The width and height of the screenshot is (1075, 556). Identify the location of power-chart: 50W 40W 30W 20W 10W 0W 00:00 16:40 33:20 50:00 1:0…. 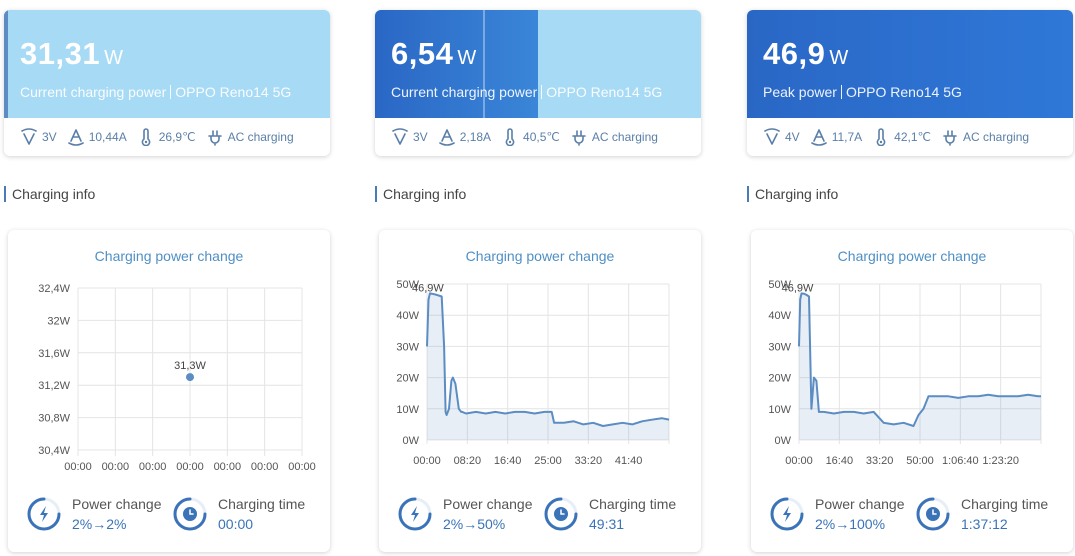
(905, 373).